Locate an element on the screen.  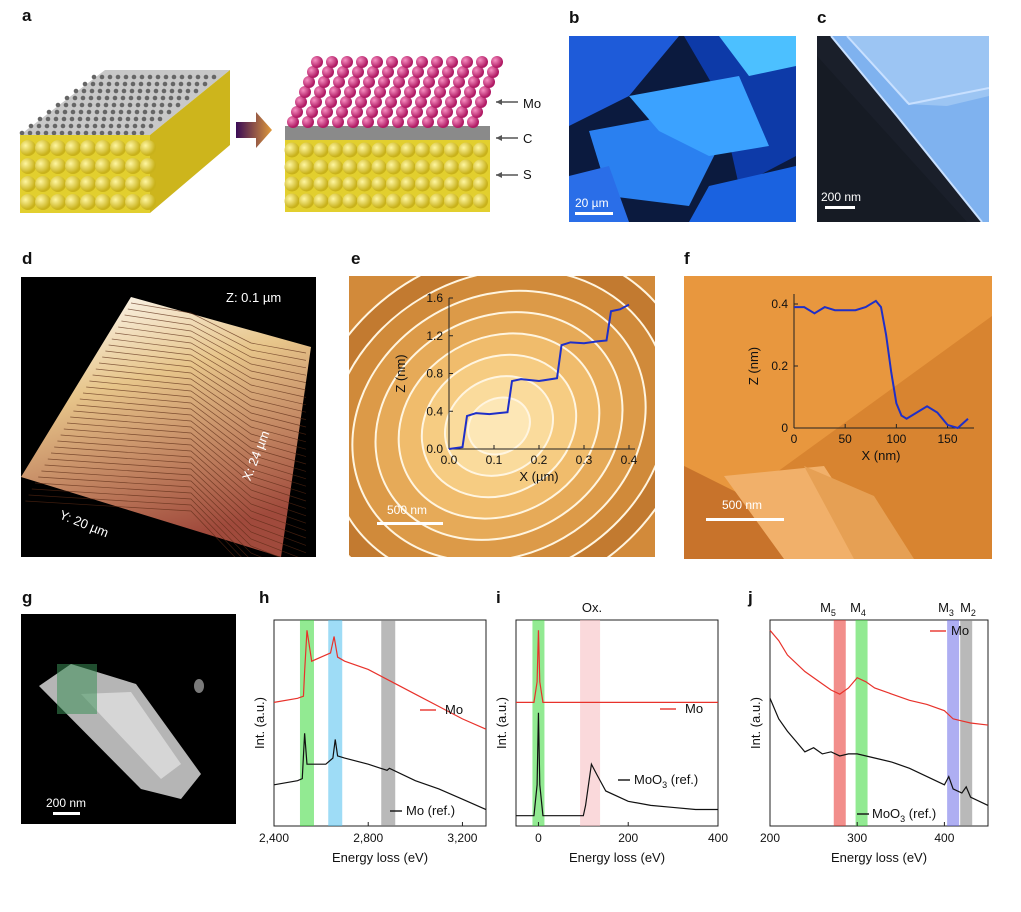
band-label-j-3: M2 is located at coordinates (968, 609).